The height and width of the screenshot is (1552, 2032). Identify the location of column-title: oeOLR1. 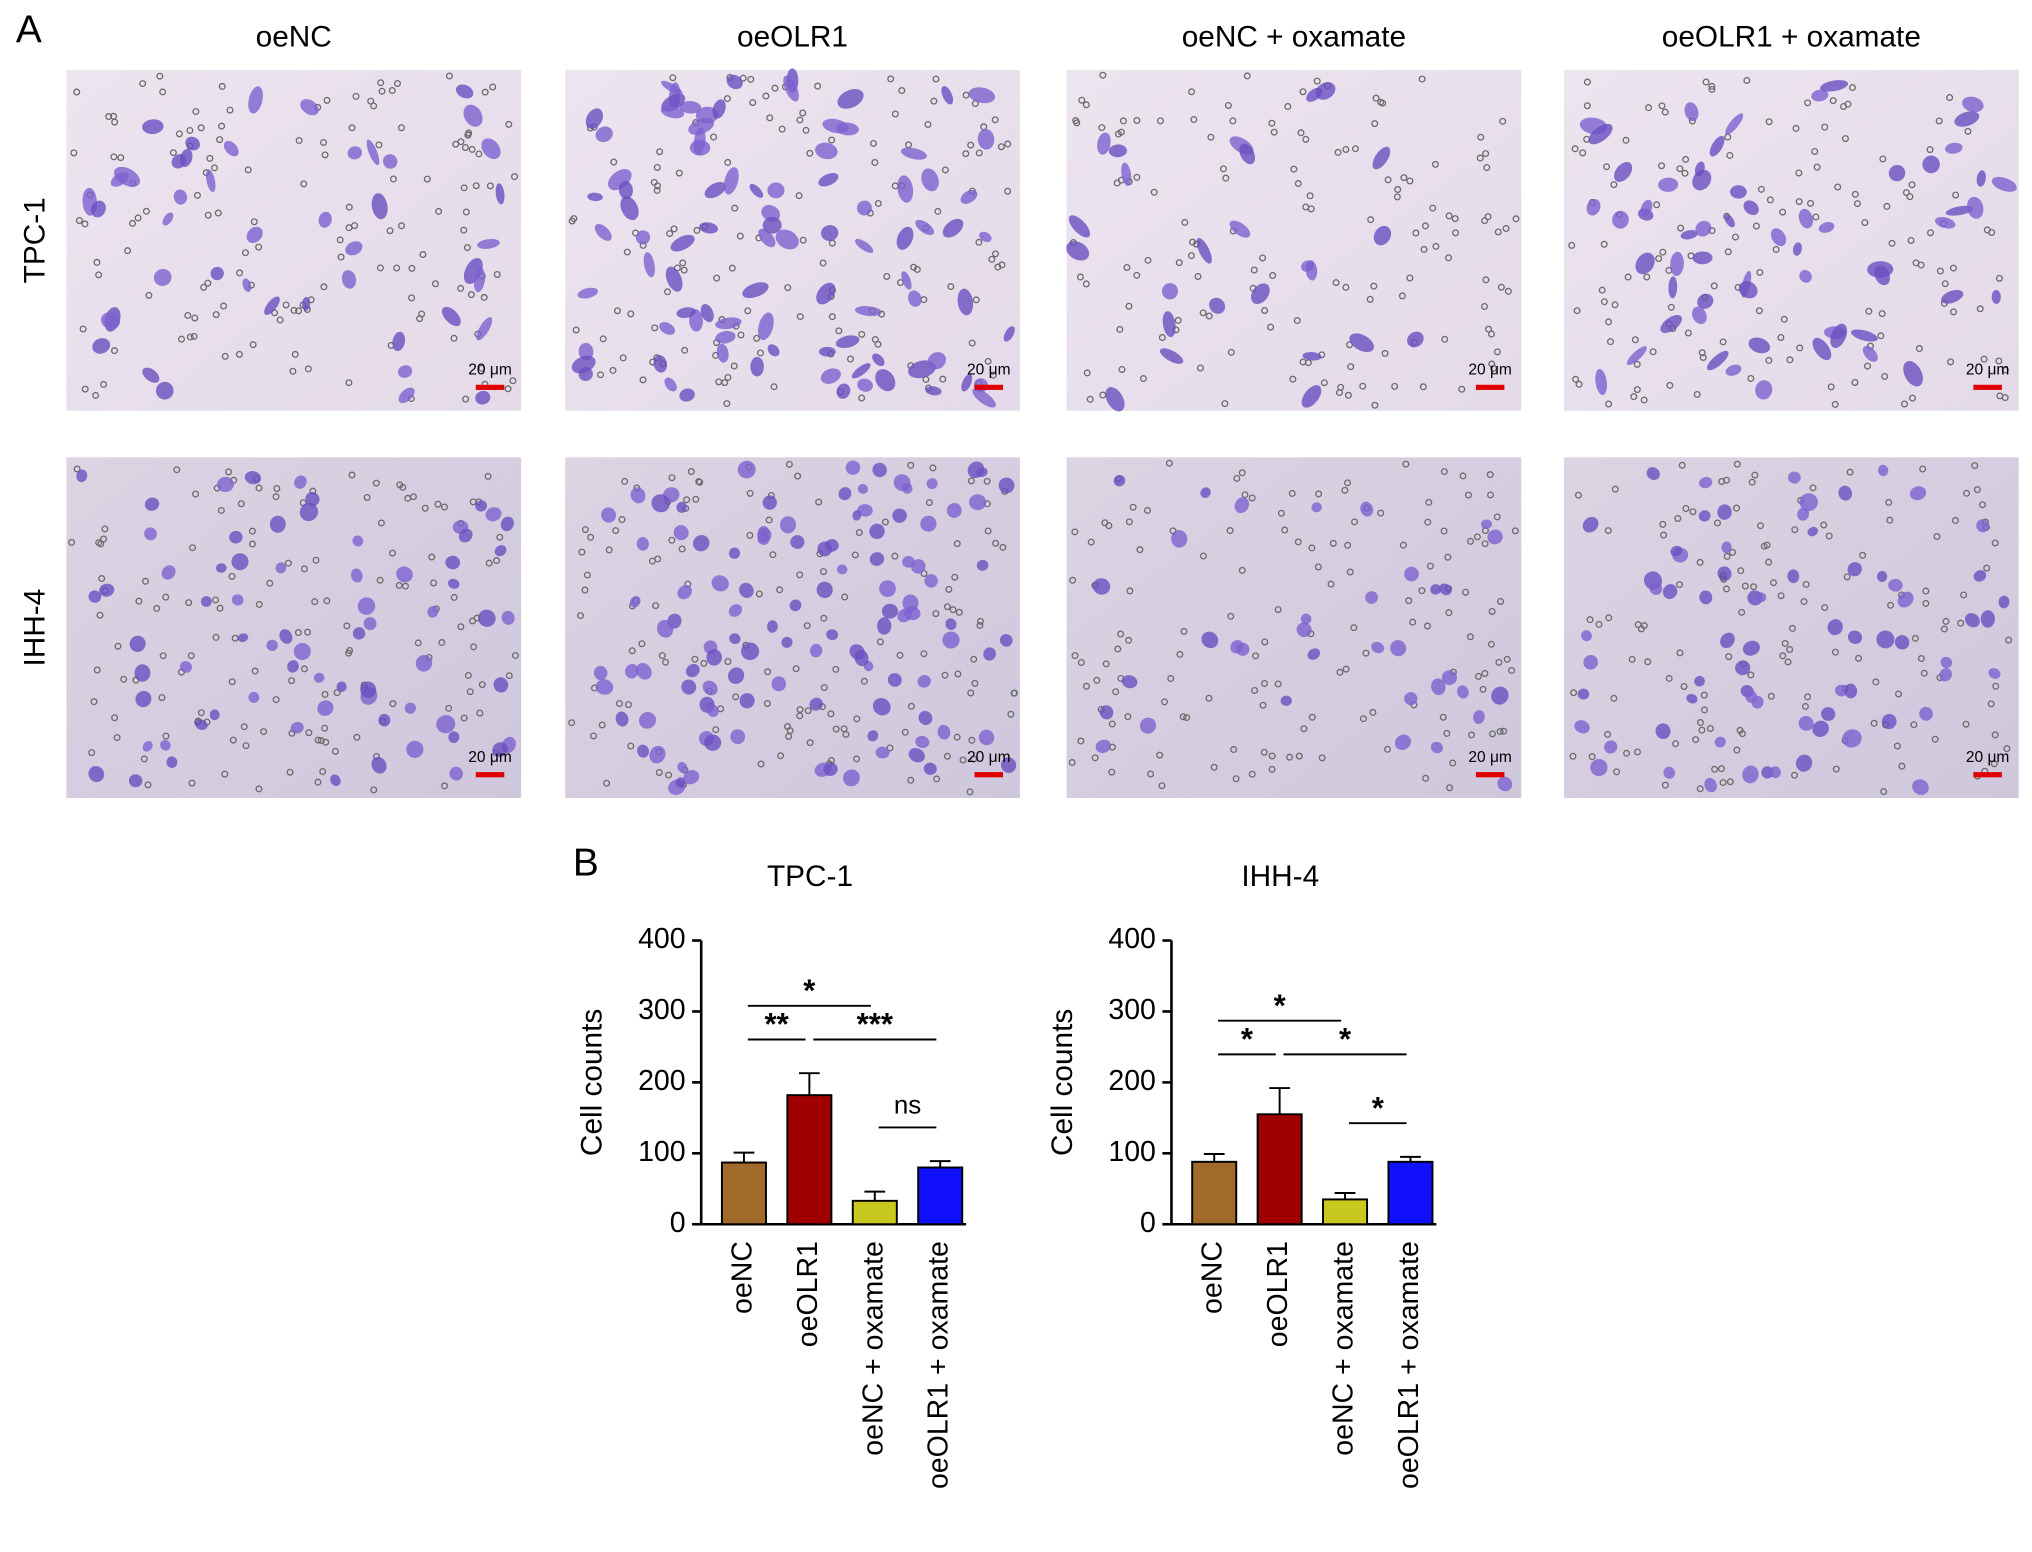
(792, 37).